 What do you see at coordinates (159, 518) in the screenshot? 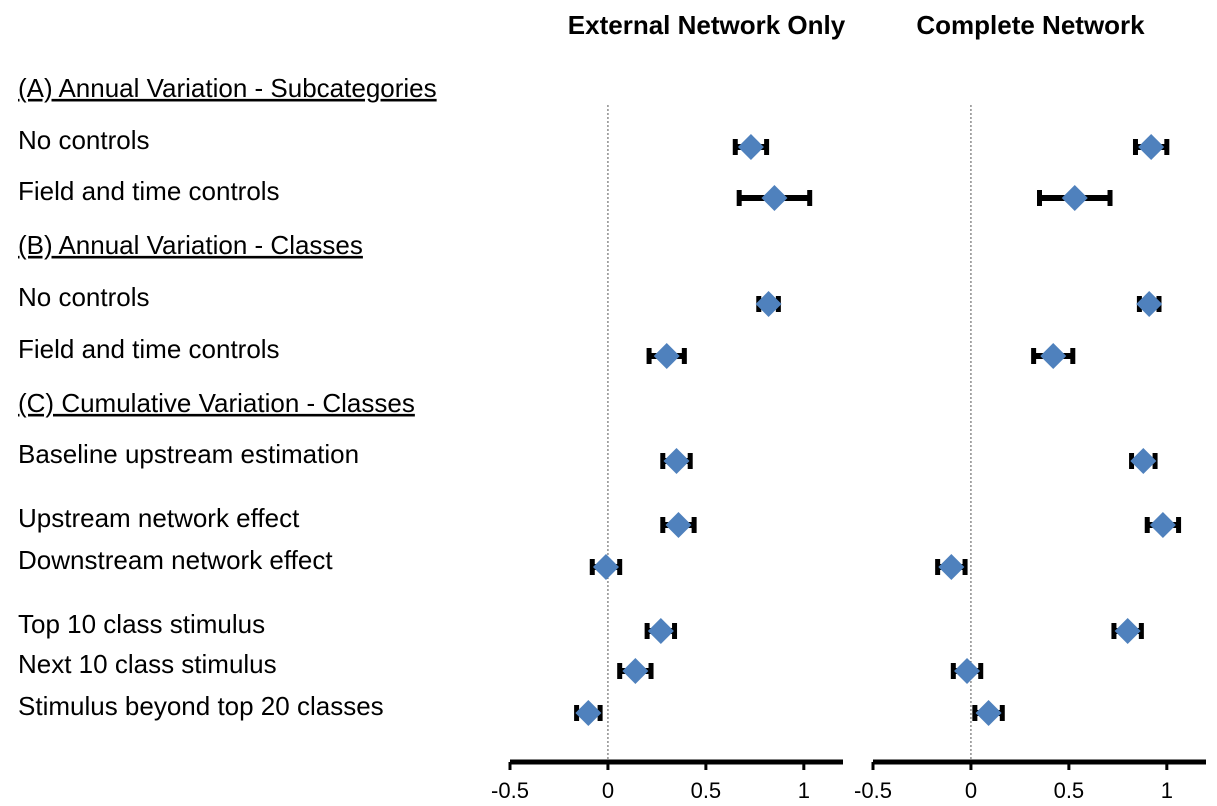
I see `row-label: Upstream network effect` at bounding box center [159, 518].